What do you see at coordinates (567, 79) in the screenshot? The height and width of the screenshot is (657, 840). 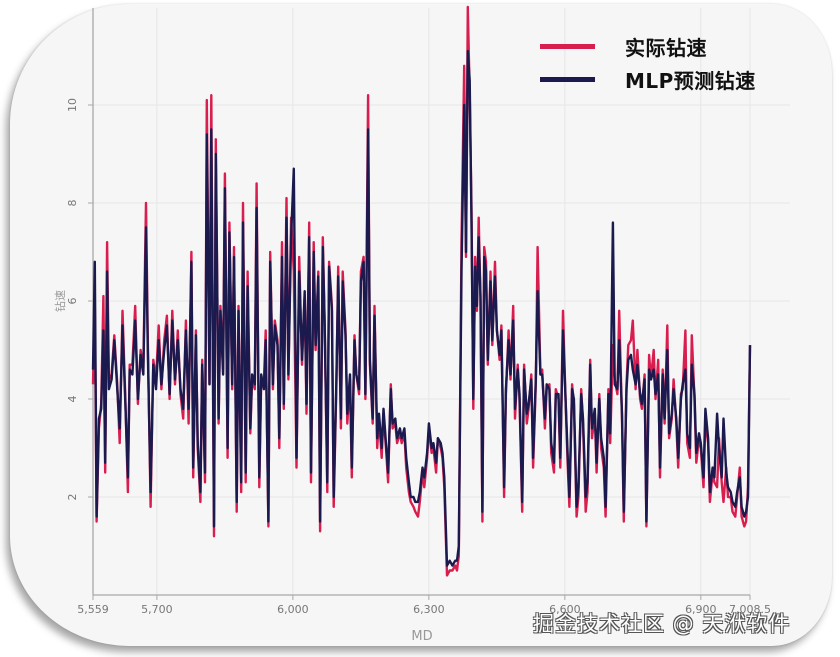 I see `legend-swatch-predicted` at bounding box center [567, 79].